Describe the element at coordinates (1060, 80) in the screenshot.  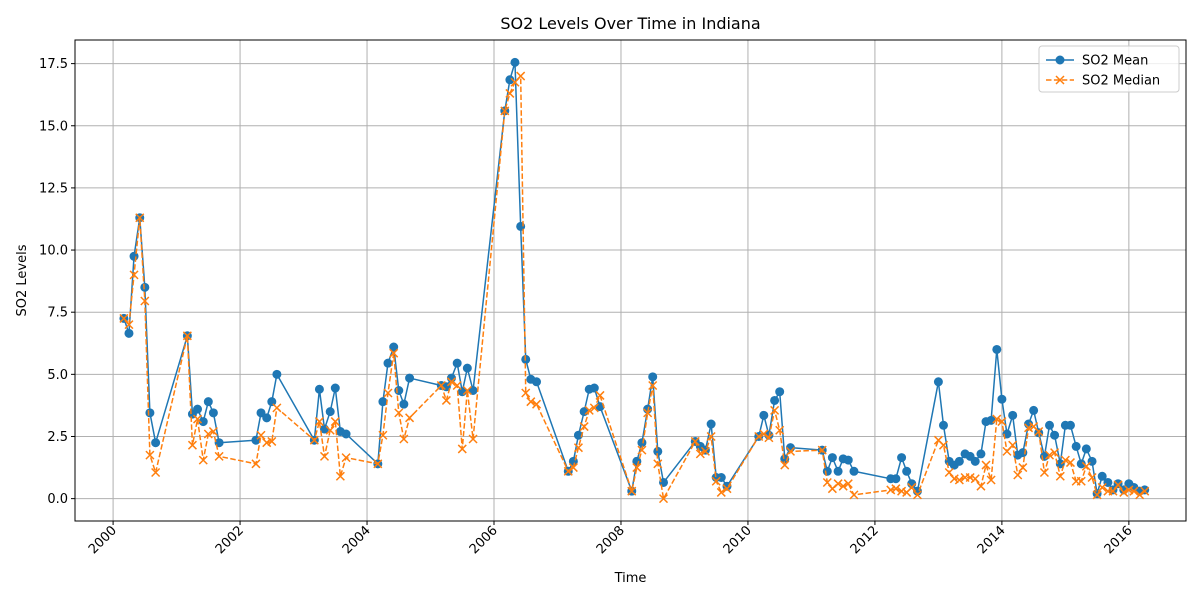
I see `legend-marker` at that location.